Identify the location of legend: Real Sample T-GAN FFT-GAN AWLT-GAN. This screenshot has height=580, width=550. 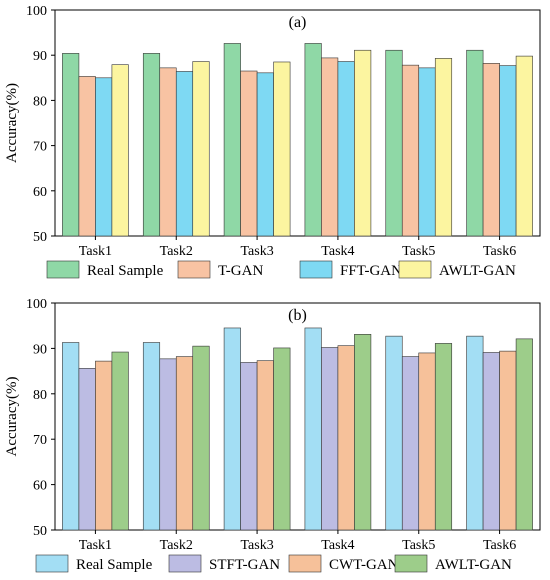
(281, 269).